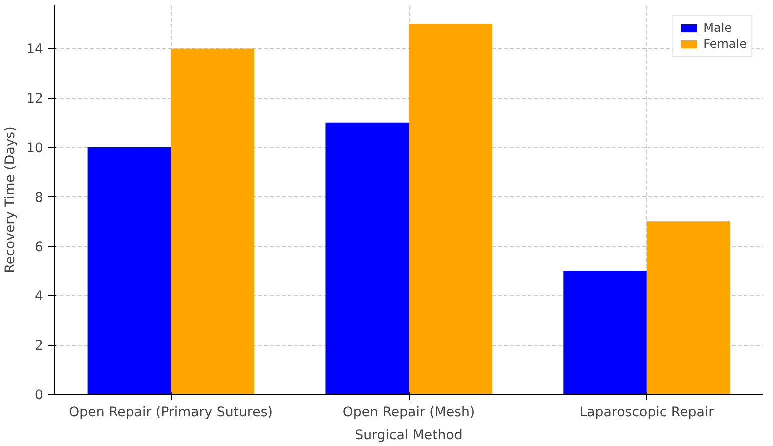 This screenshot has width=773, height=446. What do you see at coordinates (11, 200) in the screenshot?
I see `y-axis-title: Recovery Time (Days)` at bounding box center [11, 200].